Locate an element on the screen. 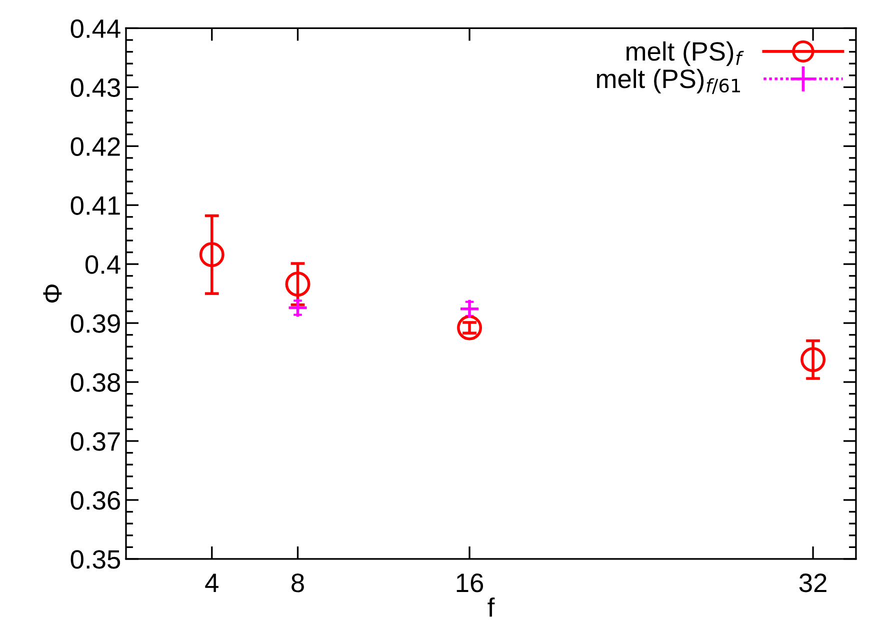 The height and width of the screenshot is (641, 869). x-tick-label: 32 is located at coordinates (812, 583).